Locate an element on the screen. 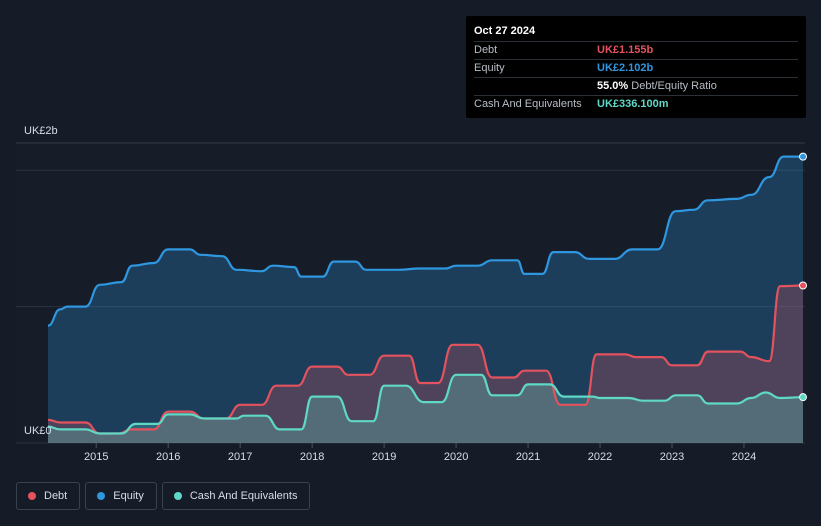 This screenshot has width=821, height=526. tooltip-label is located at coordinates (535, 86).